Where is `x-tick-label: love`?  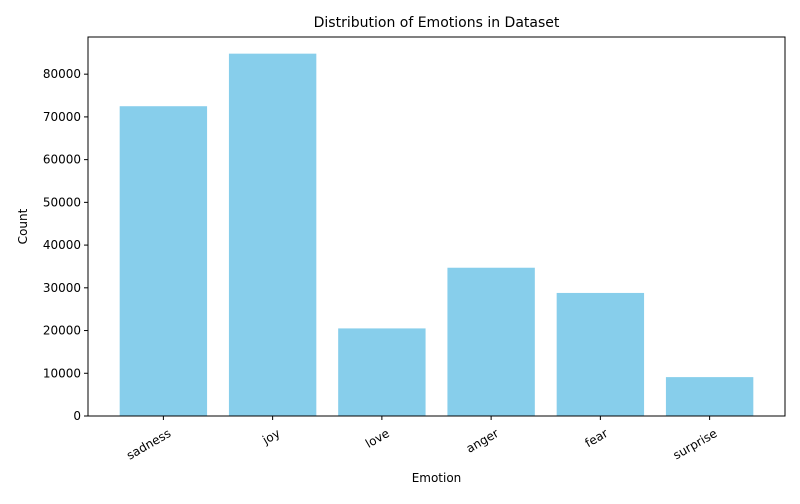
x-tick-label: love is located at coordinates (377, 438).